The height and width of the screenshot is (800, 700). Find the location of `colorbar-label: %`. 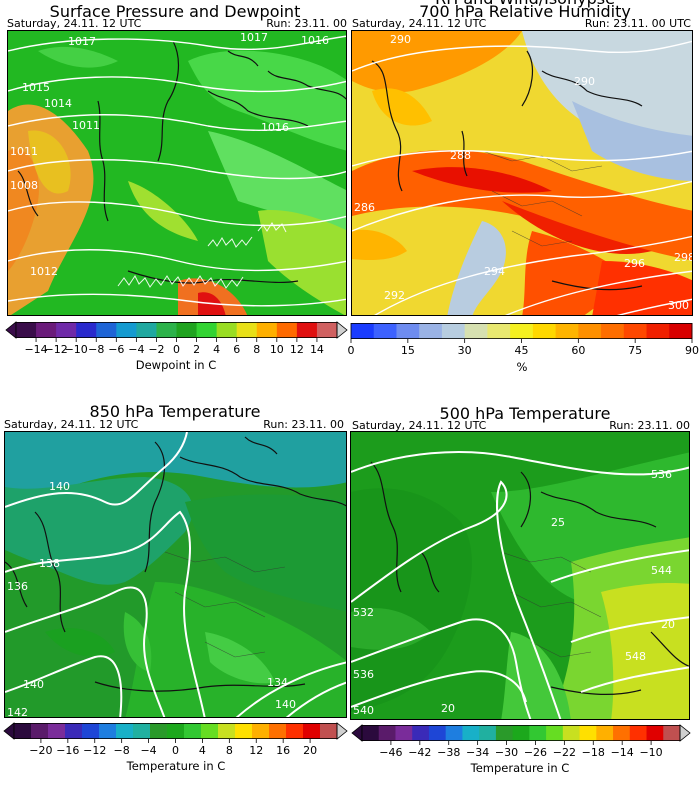

colorbar-label: % is located at coordinates (522, 367).